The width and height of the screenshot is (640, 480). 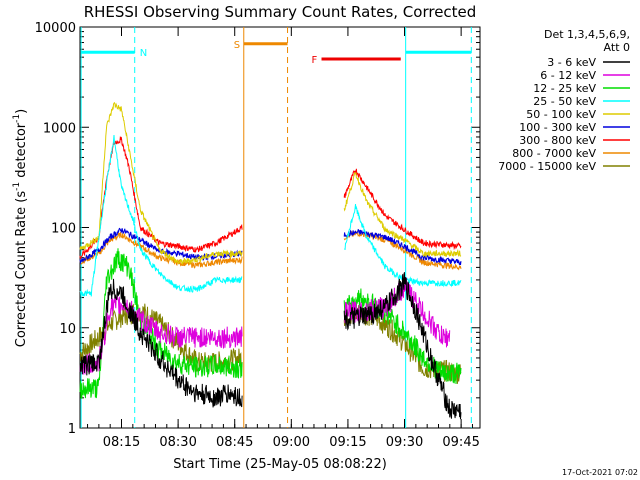 What do you see at coordinates (121, 442) in the screenshot?
I see `x-tick-label: 08:15` at bounding box center [121, 442].